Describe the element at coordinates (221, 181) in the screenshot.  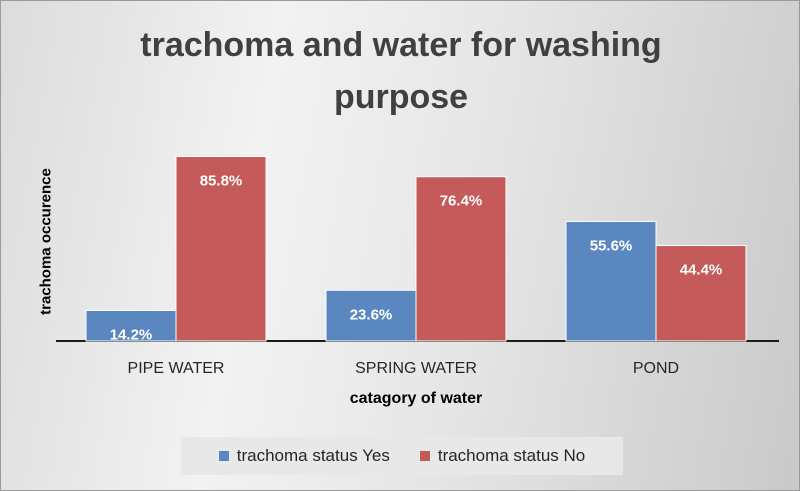
I see `data-label-no-0: 85.8%` at that location.